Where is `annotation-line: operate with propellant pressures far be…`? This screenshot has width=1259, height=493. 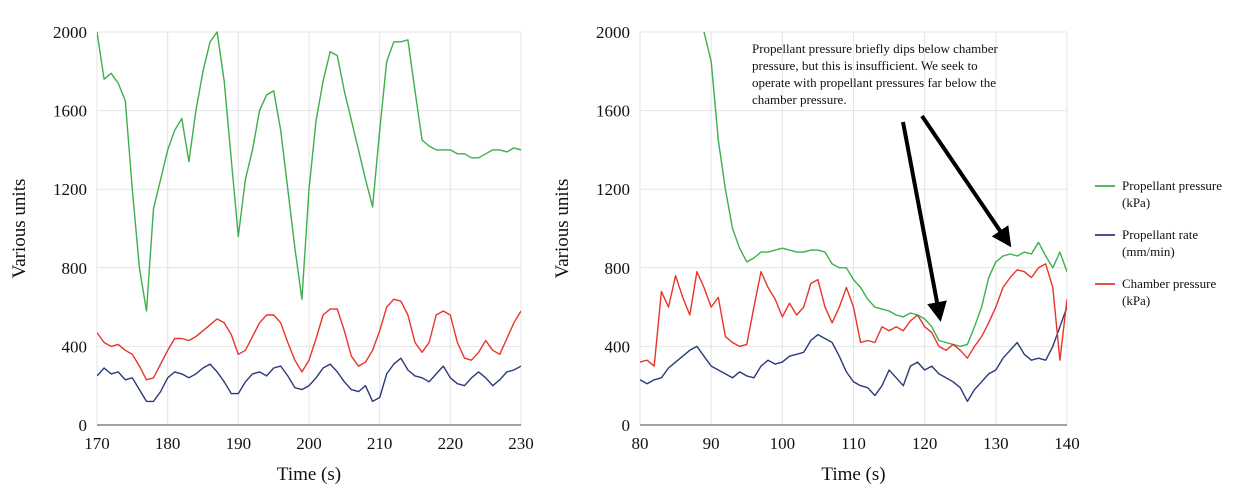
annotation-line: operate with propellant pressures far be… is located at coordinates (874, 82).